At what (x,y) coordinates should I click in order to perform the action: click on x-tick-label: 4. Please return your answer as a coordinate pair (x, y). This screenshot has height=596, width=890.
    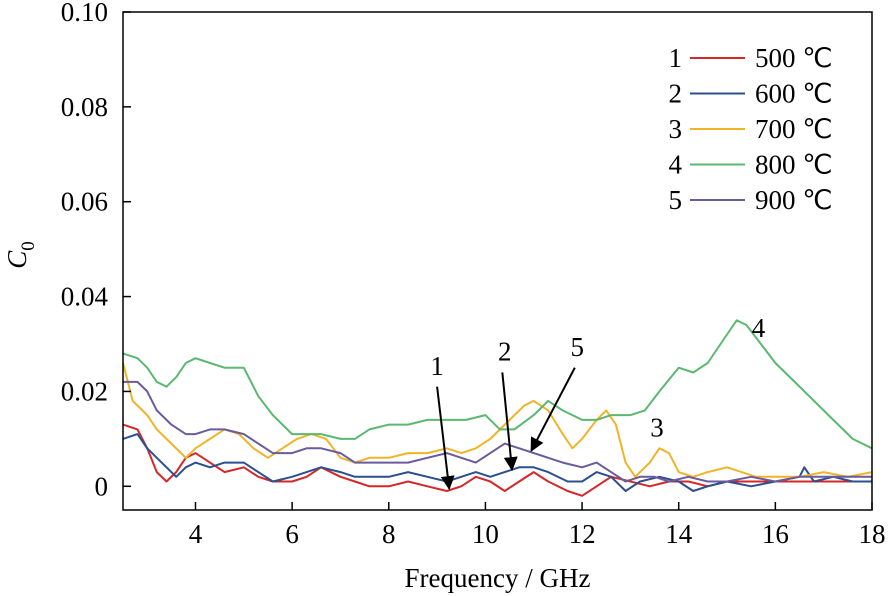
    Looking at the image, I should click on (196, 534).